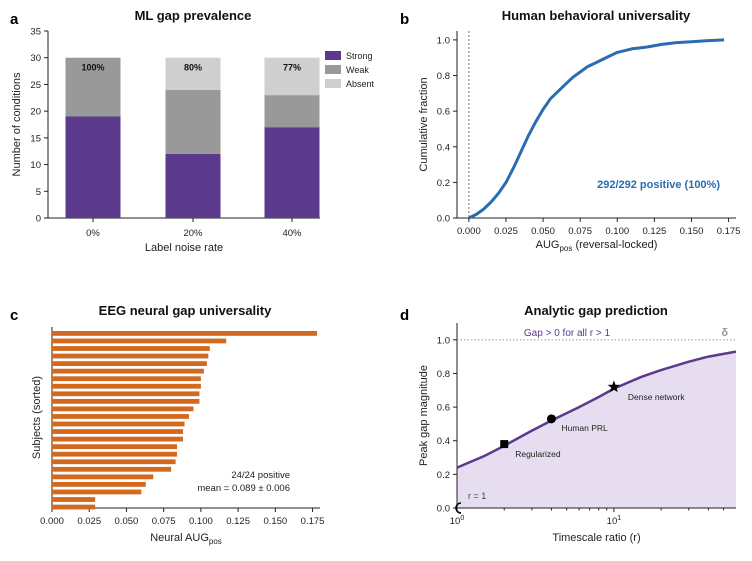 The width and height of the screenshot is (752, 561). Describe the element at coordinates (292, 233) in the screenshot. I see `panel-a-x-tick-label: 40%` at that location.